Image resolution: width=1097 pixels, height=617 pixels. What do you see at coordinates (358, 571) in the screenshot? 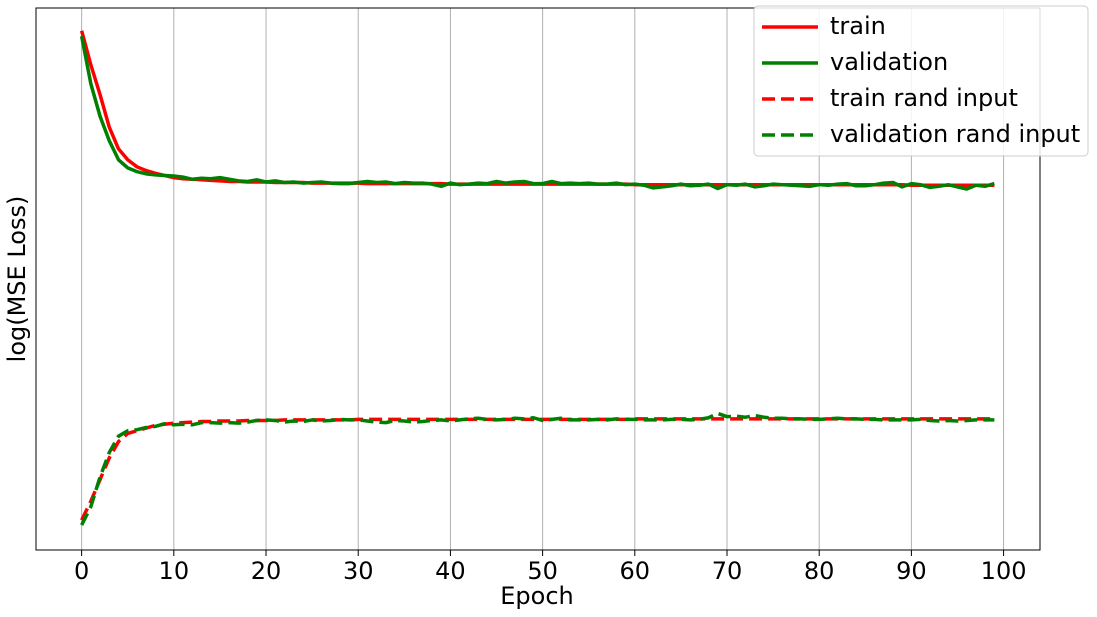
I see `x-tick-label: 30` at bounding box center [358, 571].